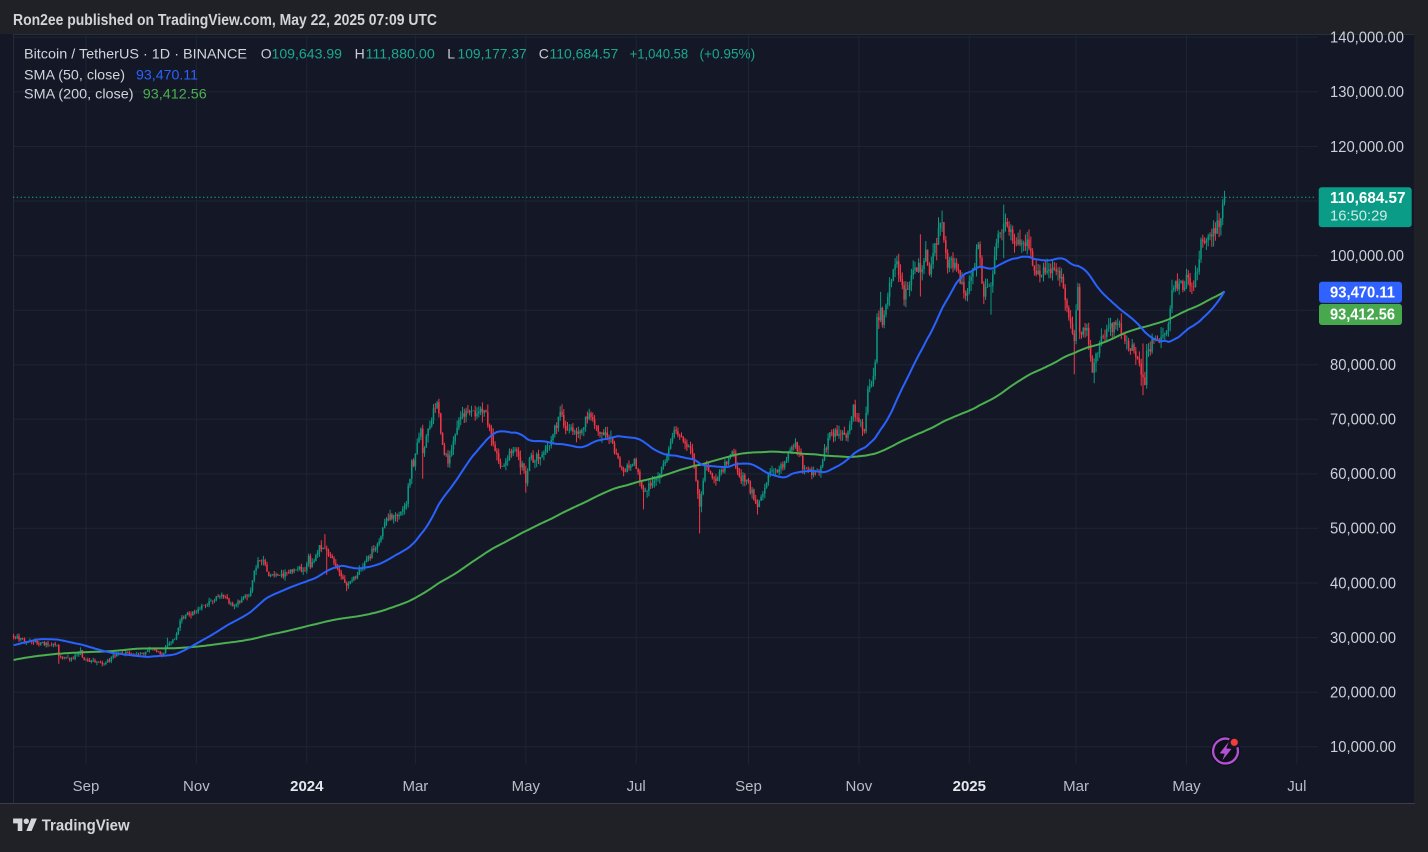  Describe the element at coordinates (307, 786) in the screenshot. I see `svg-text: 2024` at that location.